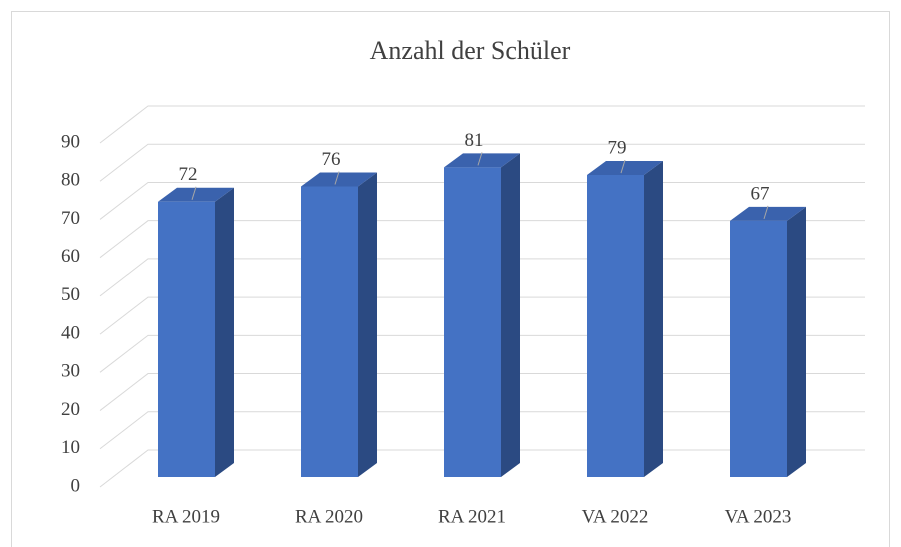 The width and height of the screenshot is (901, 547). Describe the element at coordinates (758, 516) in the screenshot. I see `x-tick-label: VA 2023` at that location.